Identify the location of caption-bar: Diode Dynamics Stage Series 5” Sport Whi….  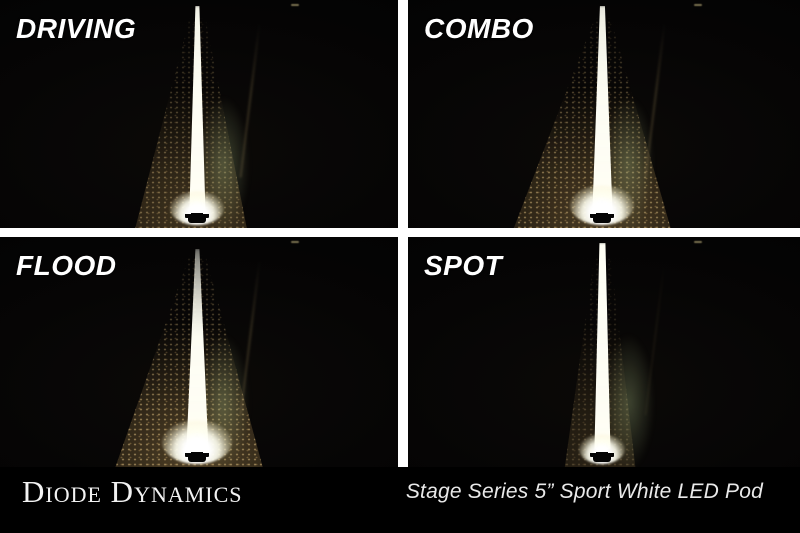
(400, 500).